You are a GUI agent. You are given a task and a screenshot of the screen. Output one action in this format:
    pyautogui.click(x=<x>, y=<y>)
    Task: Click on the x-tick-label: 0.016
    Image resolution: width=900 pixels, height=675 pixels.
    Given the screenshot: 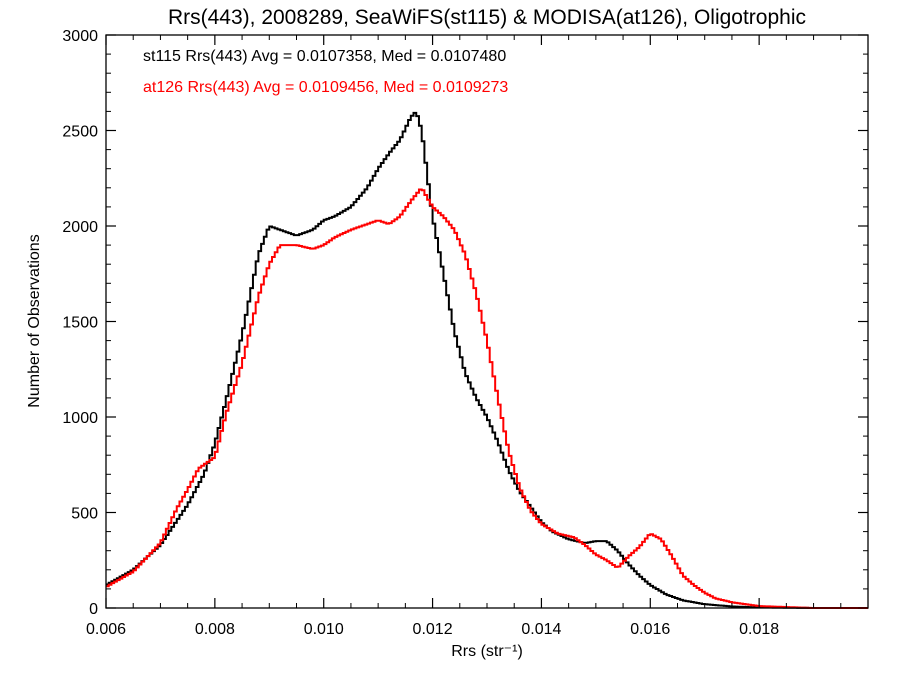 What is the action you would take?
    pyautogui.click(x=650, y=629)
    